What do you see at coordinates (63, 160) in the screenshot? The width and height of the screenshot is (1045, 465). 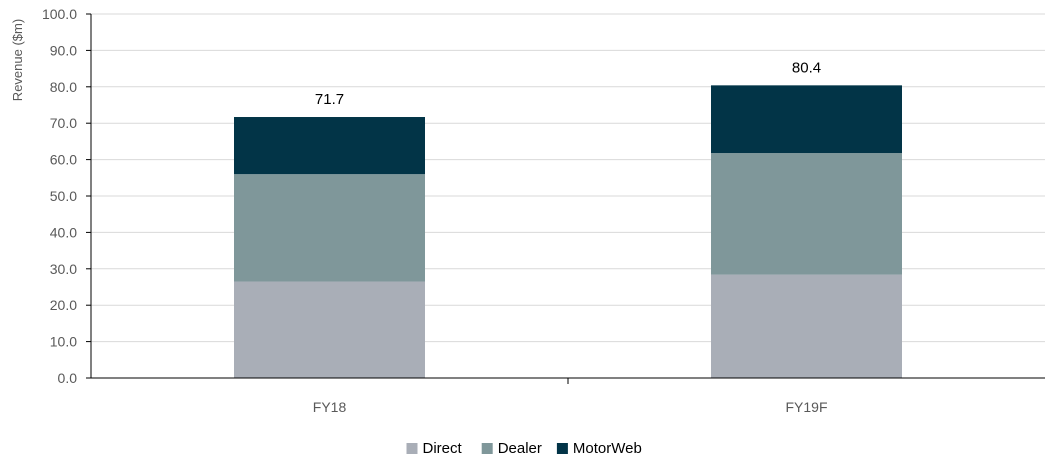 I see `y-tick-label: 60.0` at bounding box center [63, 160].